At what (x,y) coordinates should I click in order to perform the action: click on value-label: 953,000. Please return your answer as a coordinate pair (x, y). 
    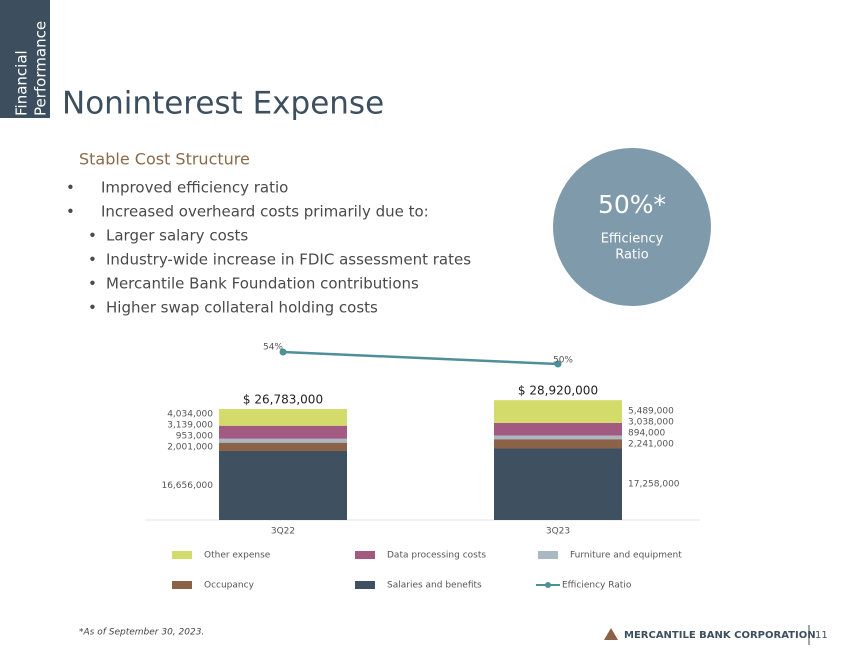
    Looking at the image, I should click on (194, 436).